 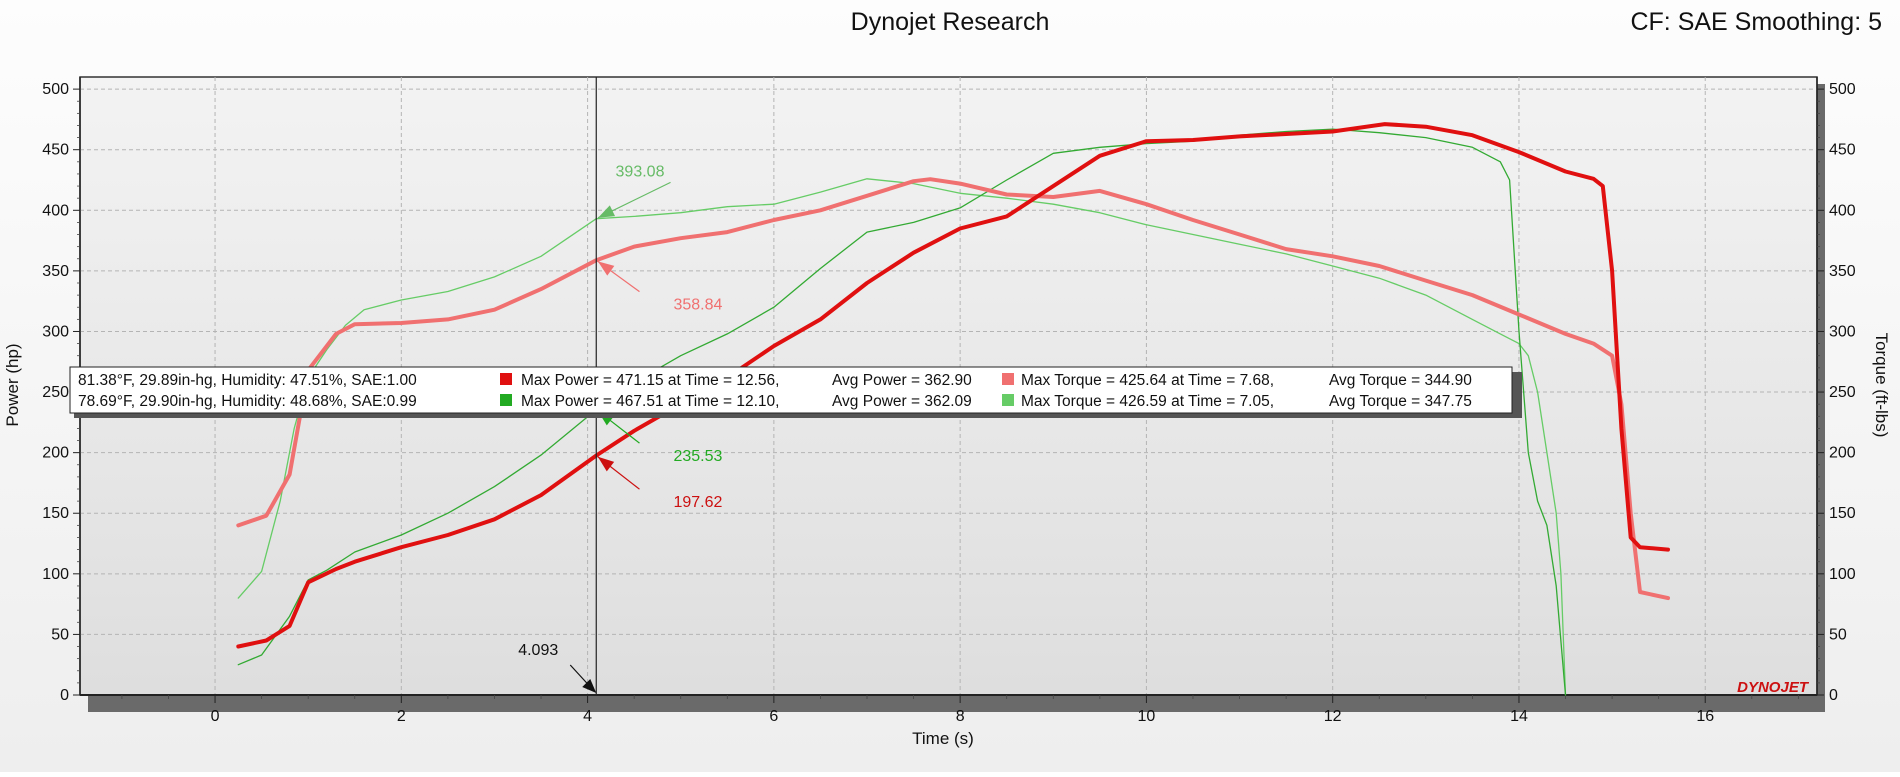 I want to click on y2-tick-label: 350, so click(x=1842, y=271).